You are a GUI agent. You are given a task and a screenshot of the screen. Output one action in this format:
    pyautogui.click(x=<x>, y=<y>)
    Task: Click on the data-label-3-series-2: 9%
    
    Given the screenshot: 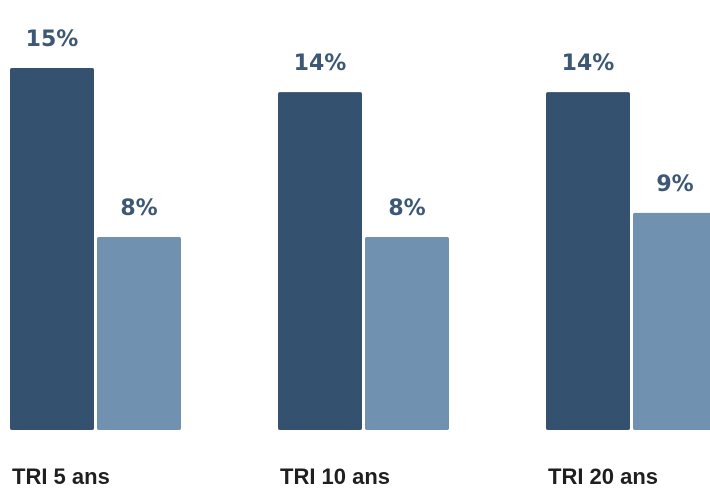 What is the action you would take?
    pyautogui.click(x=674, y=184)
    